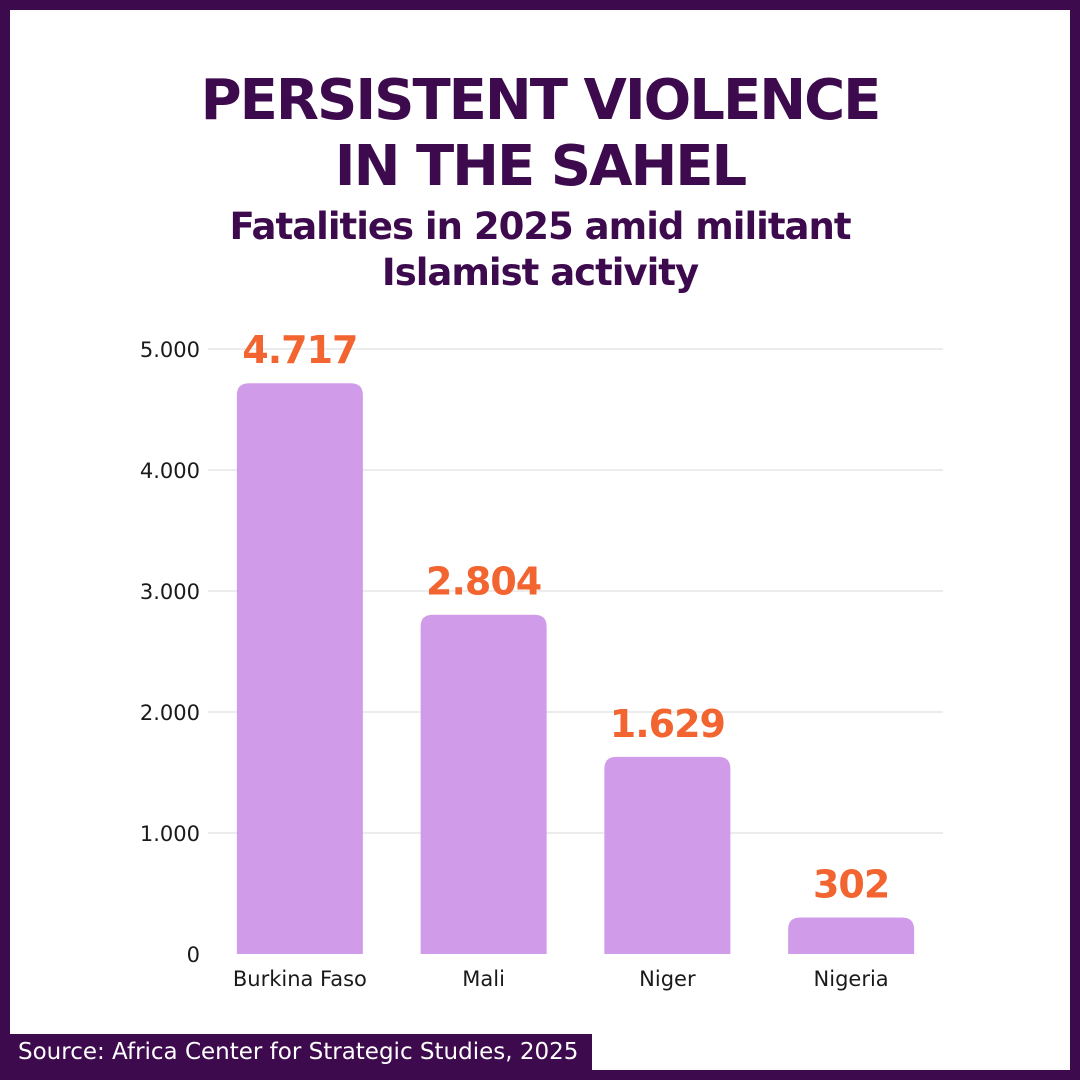 This screenshot has height=1080, width=1080. Describe the element at coordinates (299, 350) in the screenshot. I see `value-label: 4.717` at that location.